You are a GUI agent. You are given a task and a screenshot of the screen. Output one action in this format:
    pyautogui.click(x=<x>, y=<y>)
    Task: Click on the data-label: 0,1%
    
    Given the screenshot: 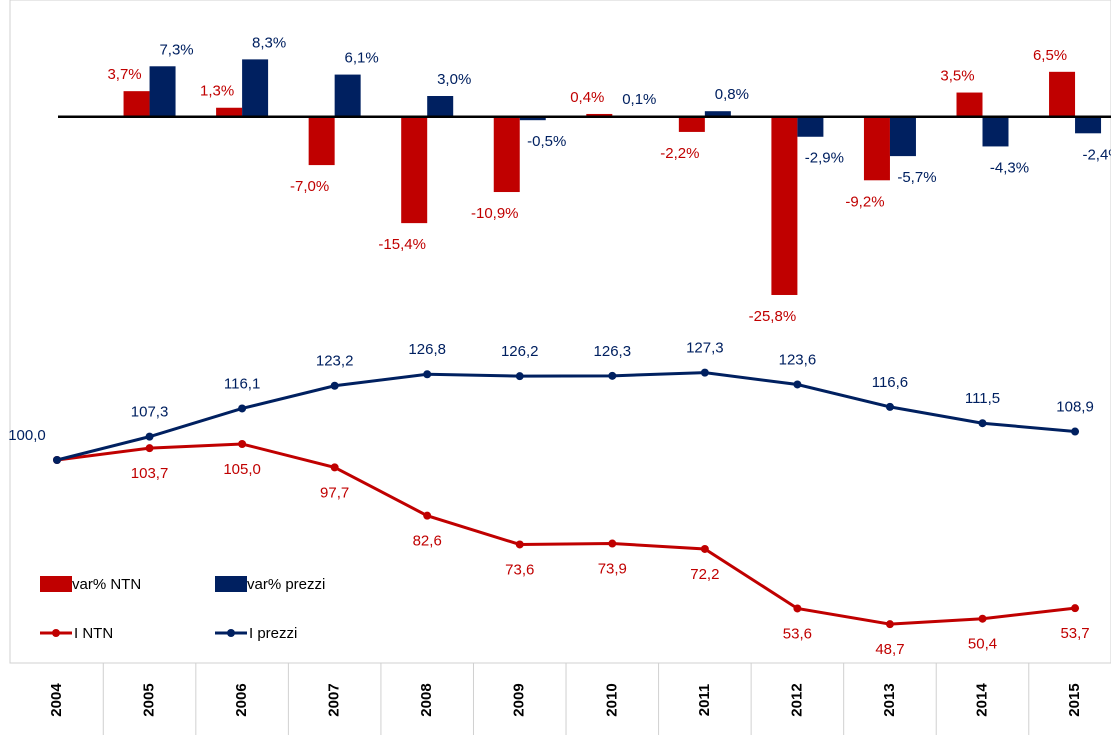 What is the action you would take?
    pyautogui.click(x=639, y=99)
    